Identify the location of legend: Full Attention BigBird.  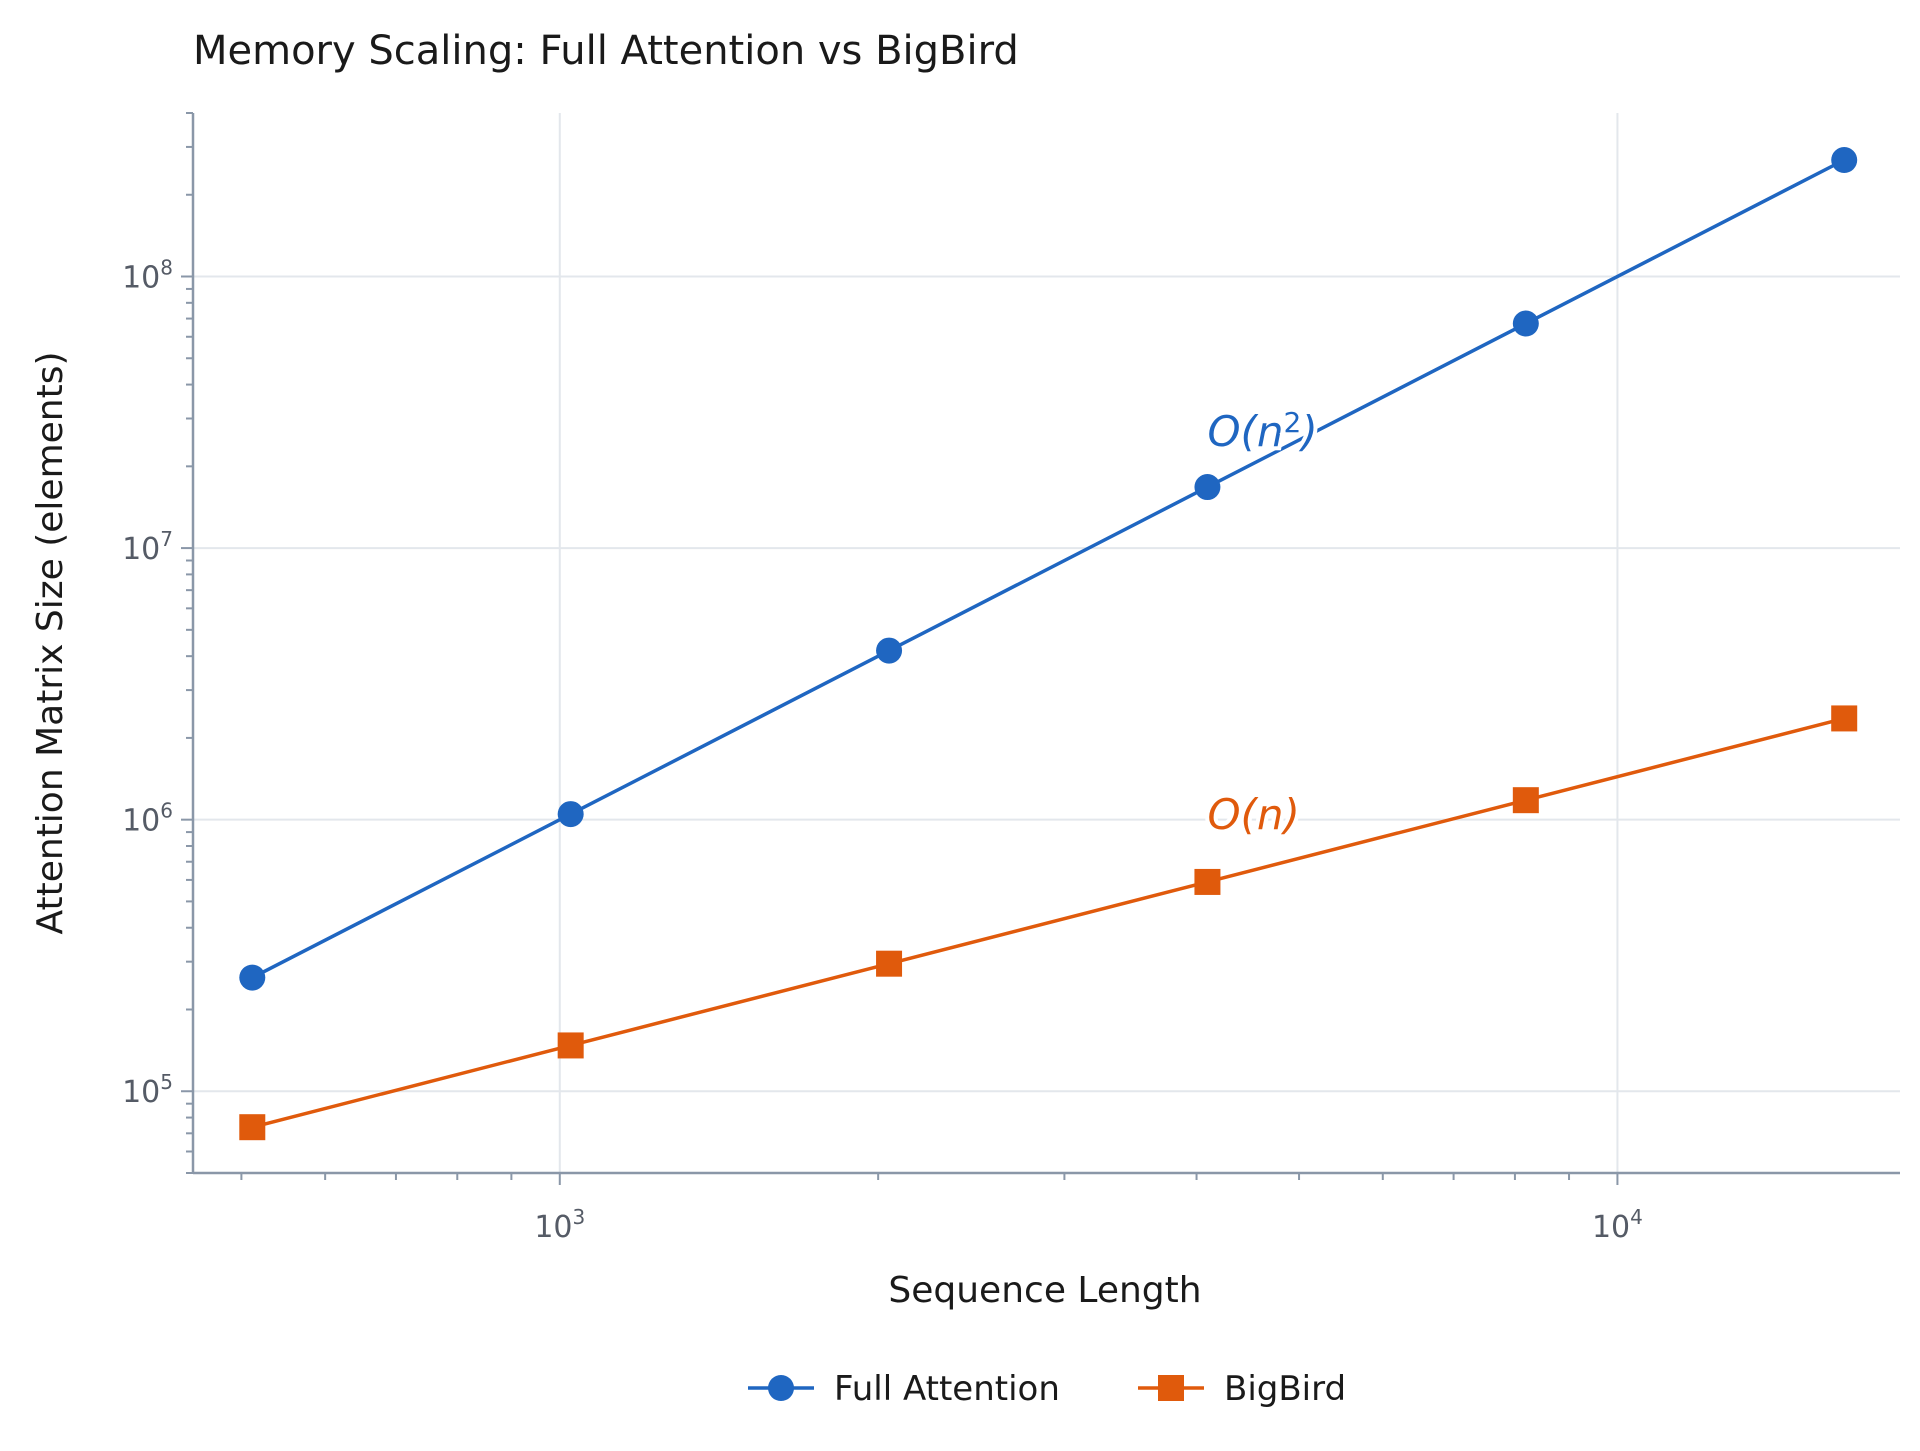
(1047, 1389).